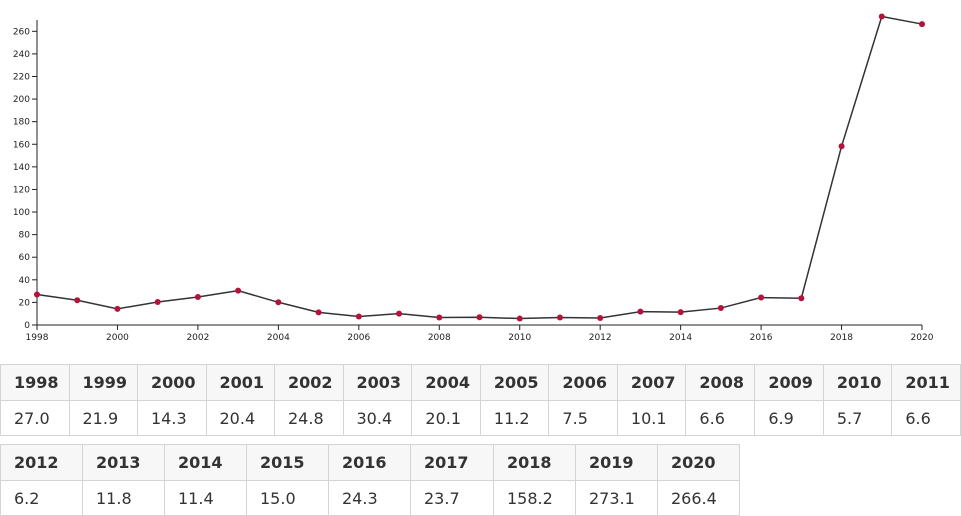 This screenshot has width=961, height=516. What do you see at coordinates (514, 418) in the screenshot?
I see `table-value-cell: 11.2` at bounding box center [514, 418].